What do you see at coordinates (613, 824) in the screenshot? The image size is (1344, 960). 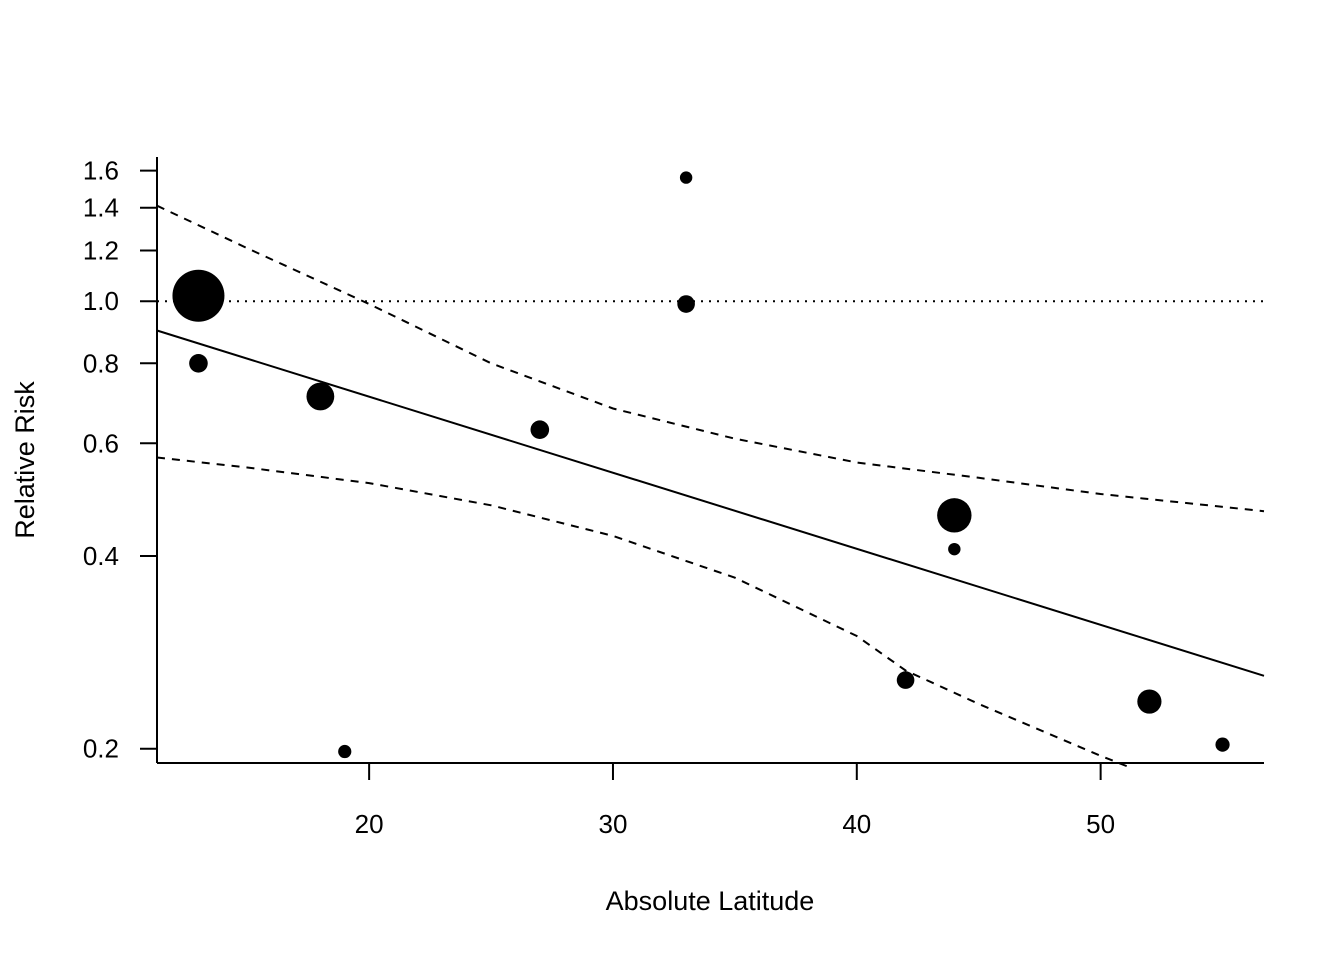 I see `x-tick-label: 30` at bounding box center [613, 824].